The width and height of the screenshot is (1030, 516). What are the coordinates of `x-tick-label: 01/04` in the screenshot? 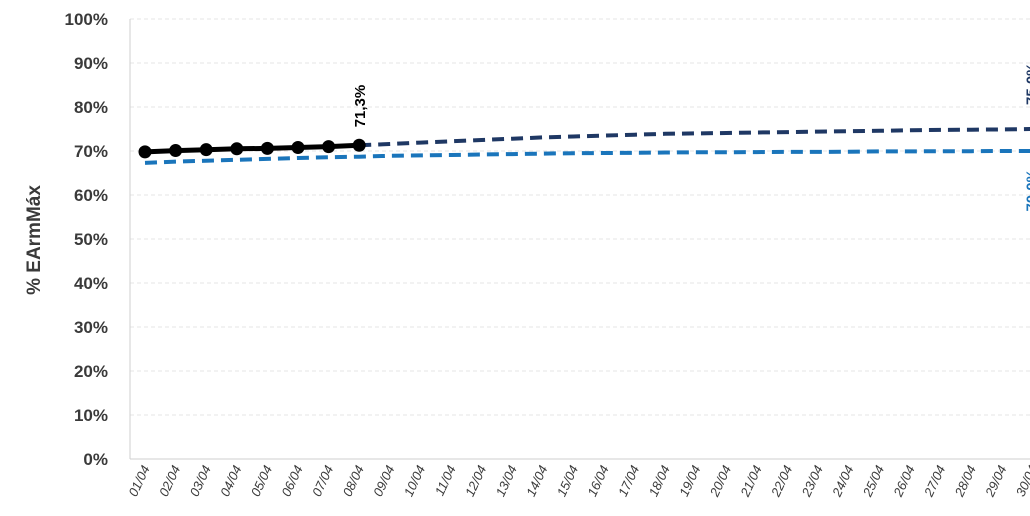 It's located at (138, 481).